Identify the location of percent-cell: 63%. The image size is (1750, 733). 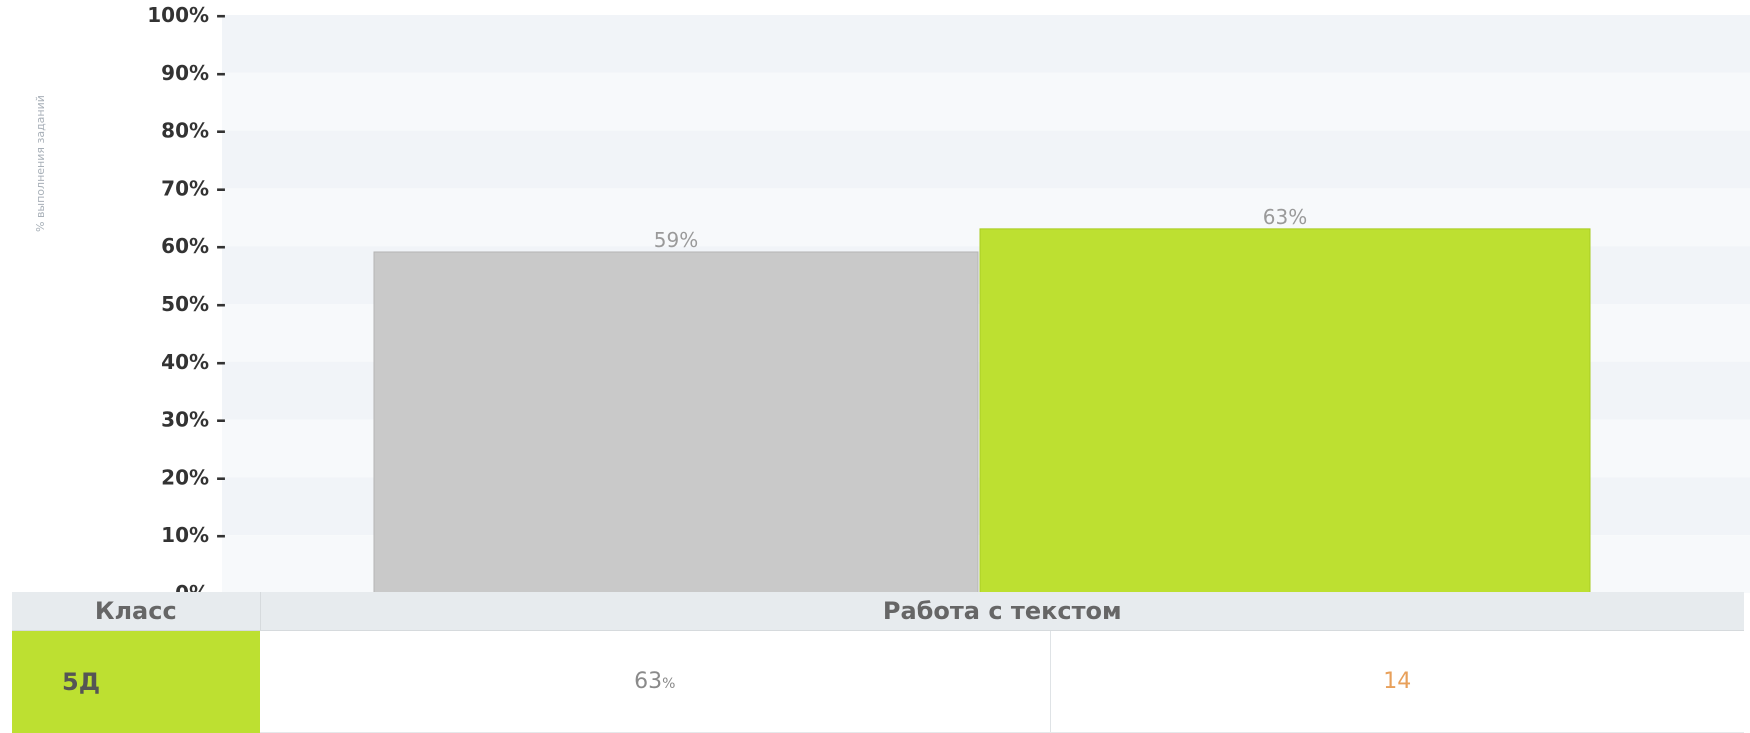
(655, 681).